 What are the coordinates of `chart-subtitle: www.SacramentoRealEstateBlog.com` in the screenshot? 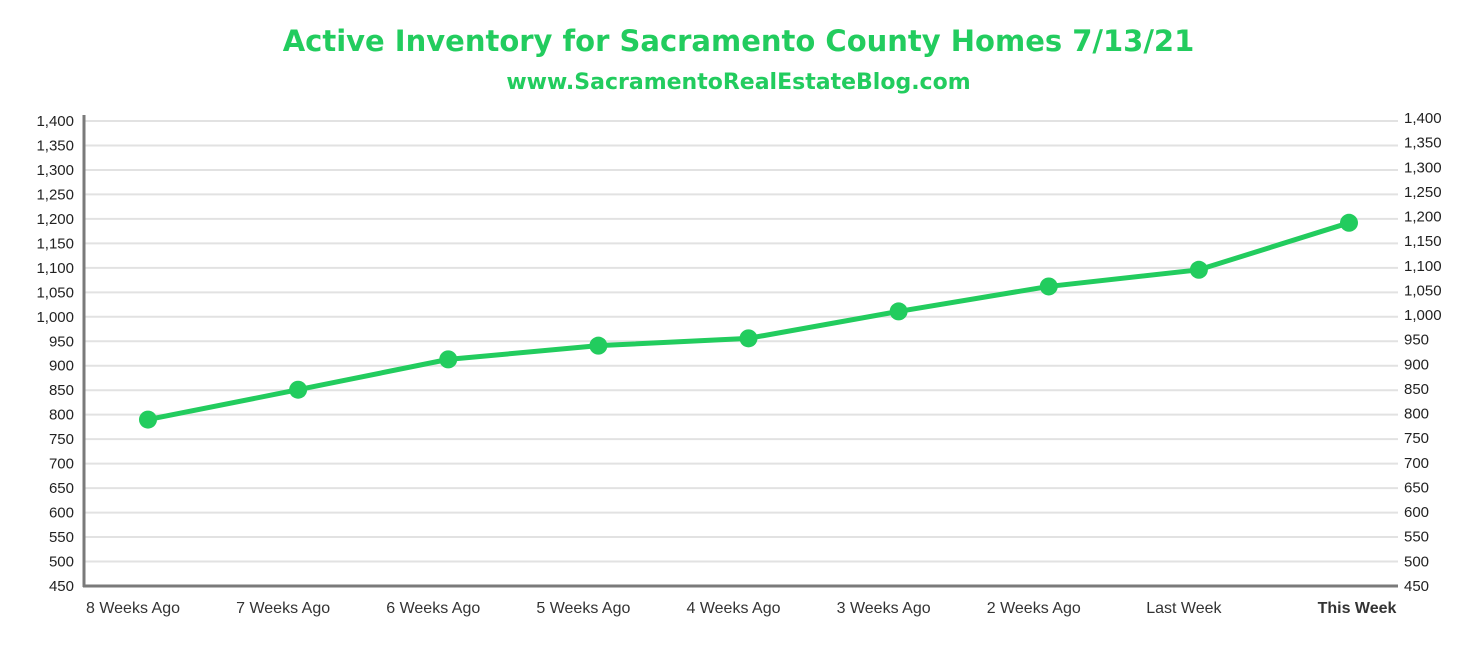 It's located at (738, 82).